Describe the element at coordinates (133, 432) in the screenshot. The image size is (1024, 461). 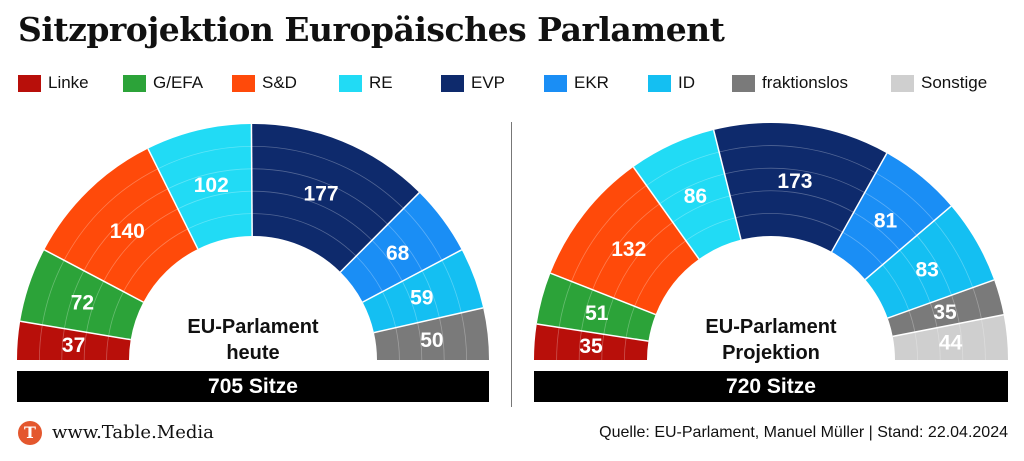
I see `site-url: www.Table.Media` at that location.